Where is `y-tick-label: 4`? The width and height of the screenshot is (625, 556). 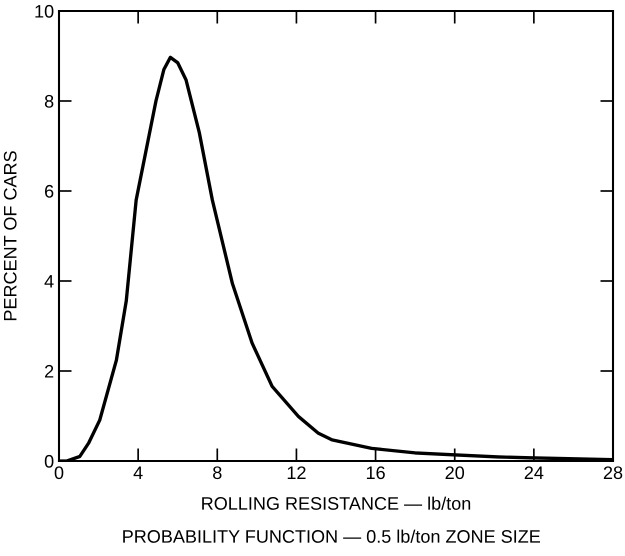
y-tick-label: 4 is located at coordinates (49, 281).